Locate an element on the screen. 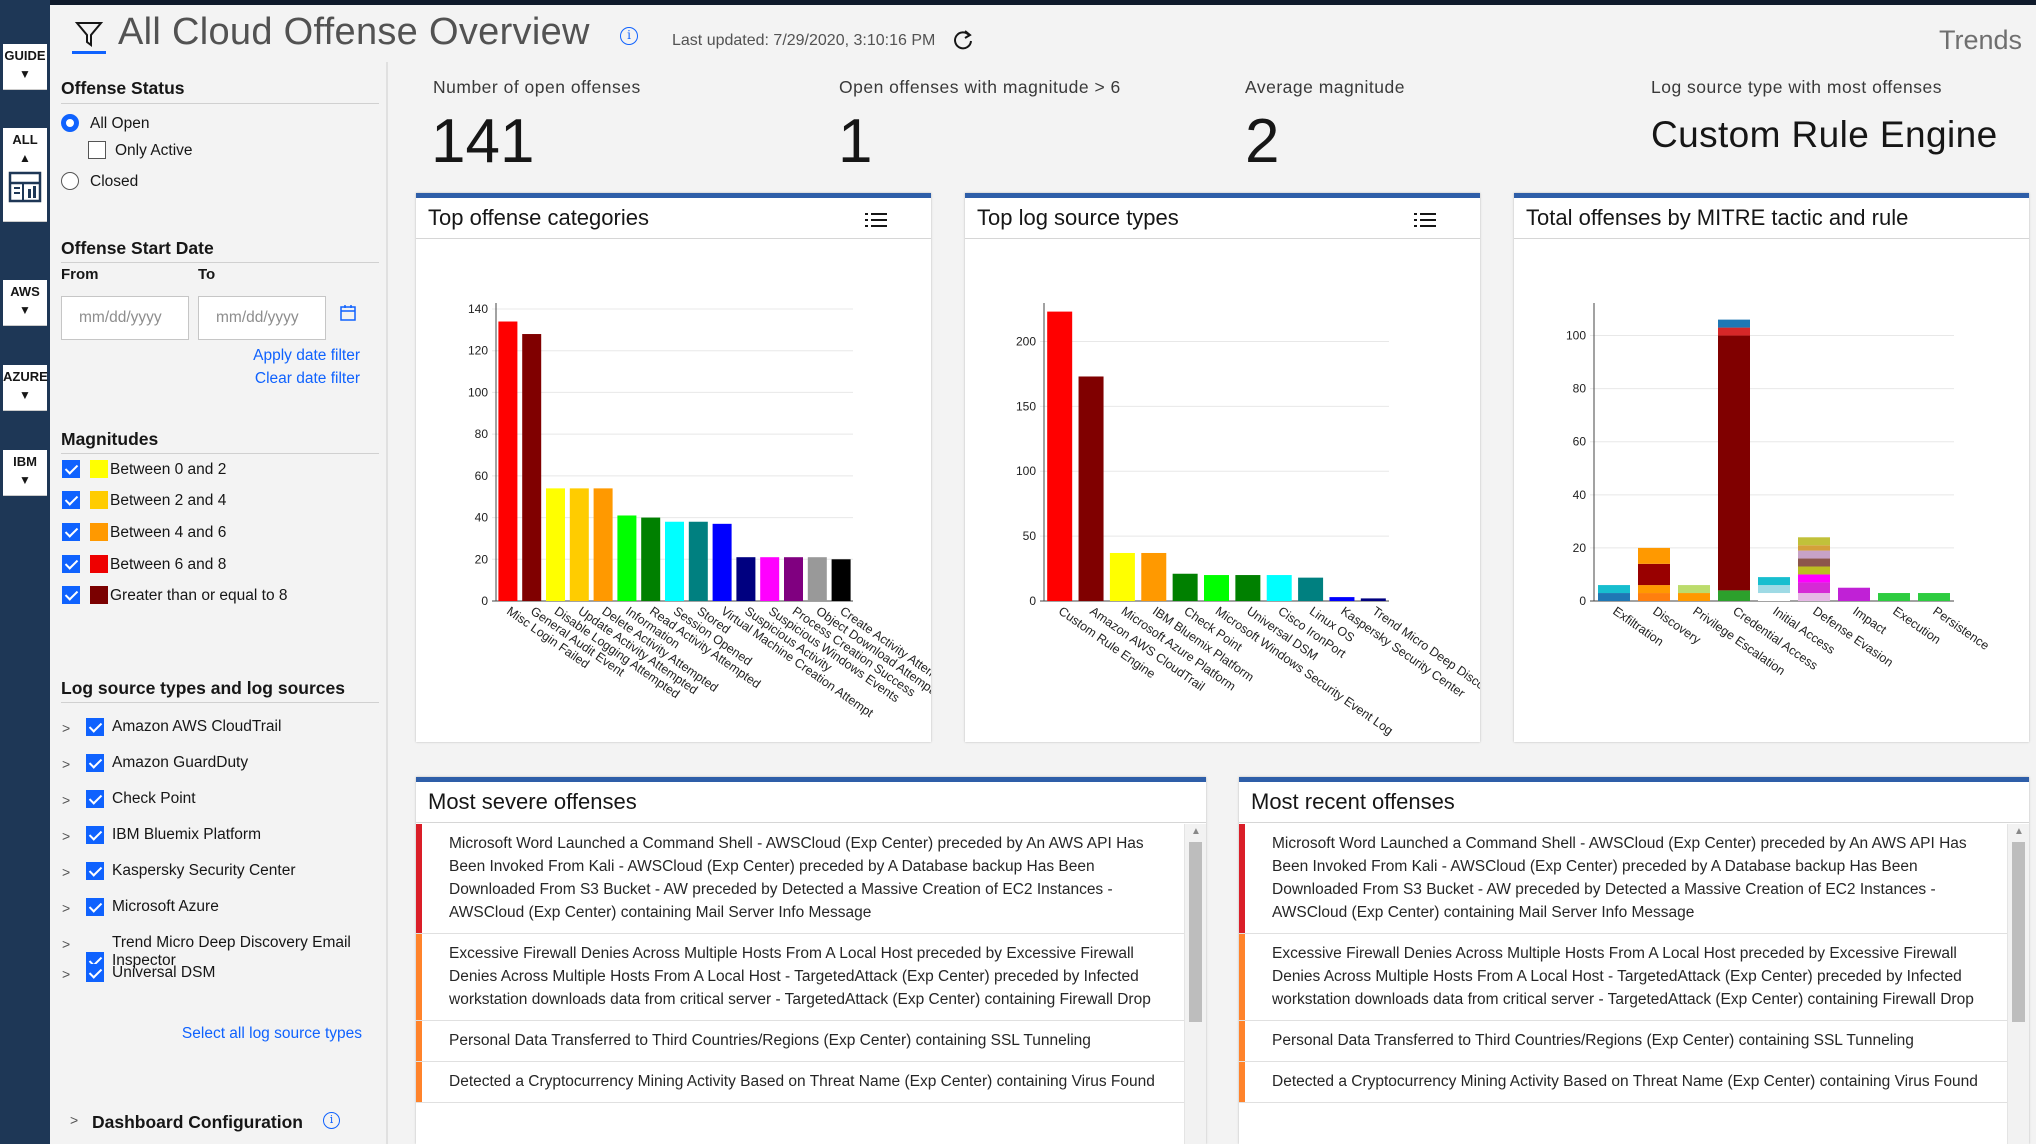 The height and width of the screenshot is (1144, 2036). to-date-input: mm/dd/yyyy is located at coordinates (262, 318).